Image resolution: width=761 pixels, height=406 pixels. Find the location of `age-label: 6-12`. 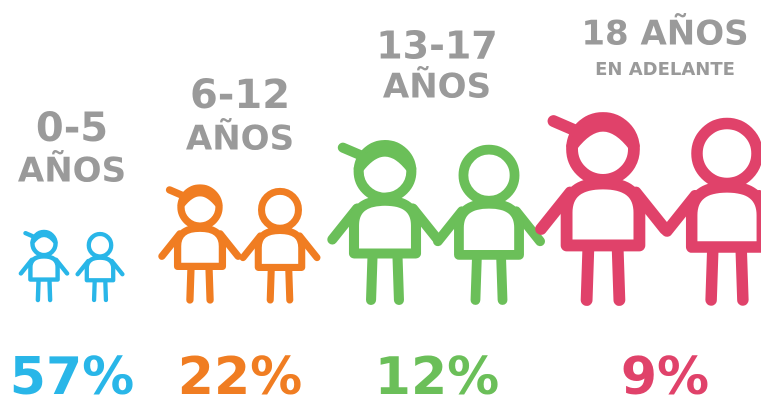

age-label: 6-12 is located at coordinates (240, 95).